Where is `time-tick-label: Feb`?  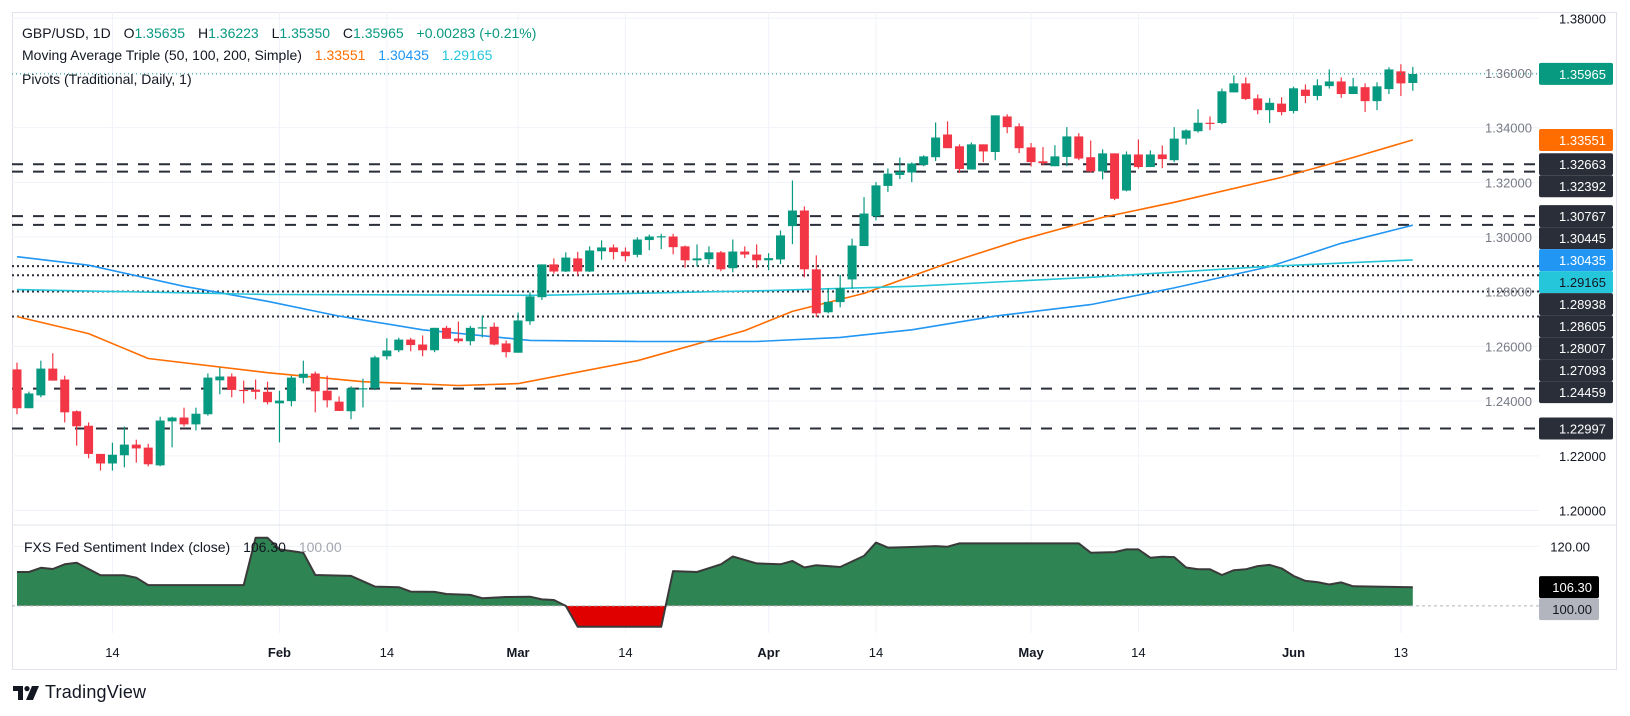 time-tick-label: Feb is located at coordinates (279, 652).